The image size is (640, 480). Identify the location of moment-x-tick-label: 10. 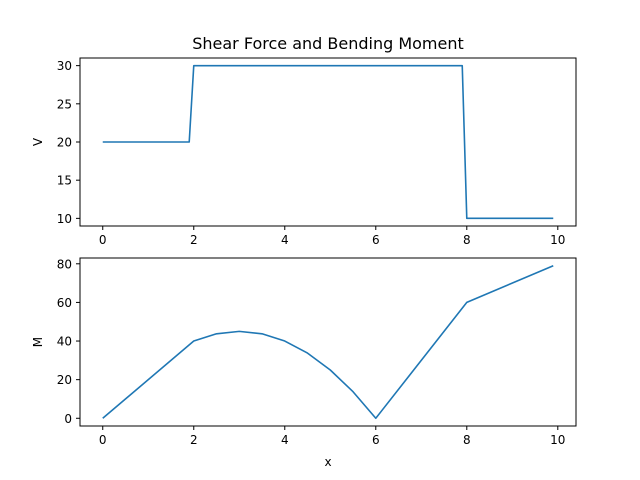
(557, 440).